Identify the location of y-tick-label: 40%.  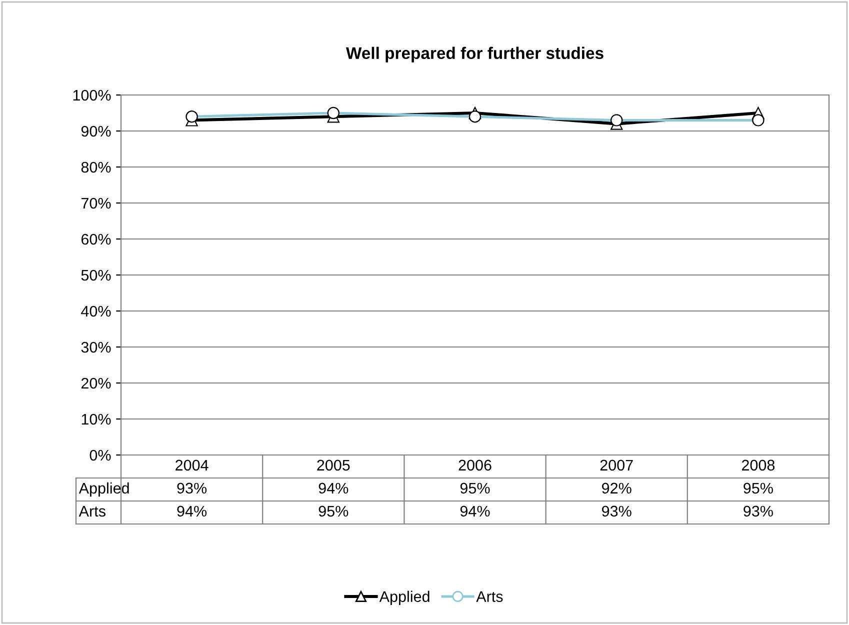
(96, 311).